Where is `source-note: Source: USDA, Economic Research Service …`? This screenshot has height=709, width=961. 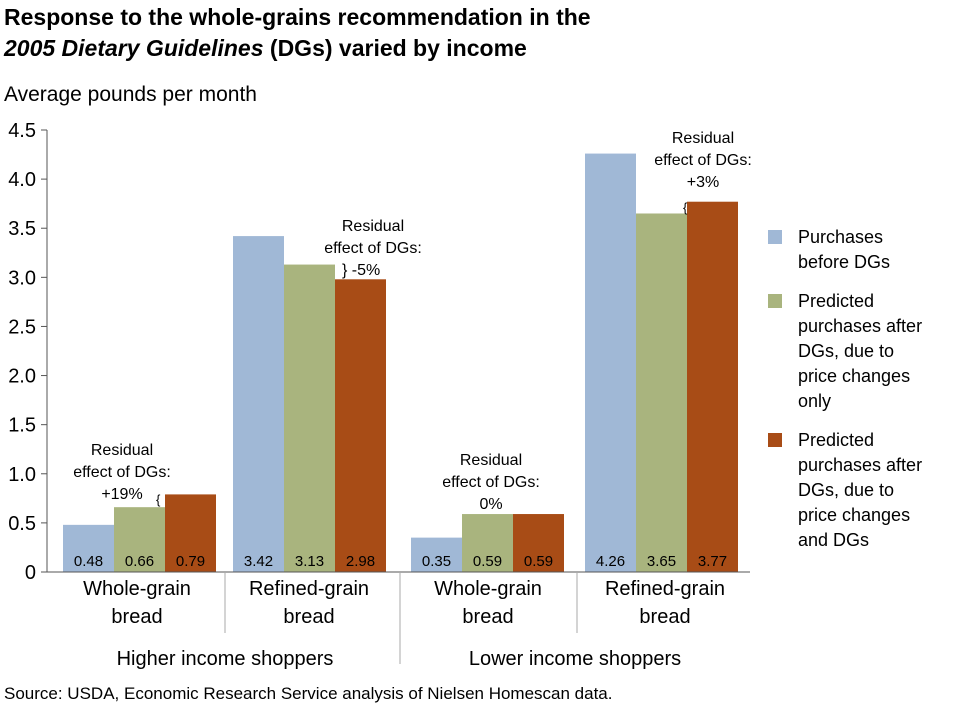
source-note: Source: USDA, Economic Research Service … is located at coordinates (308, 693).